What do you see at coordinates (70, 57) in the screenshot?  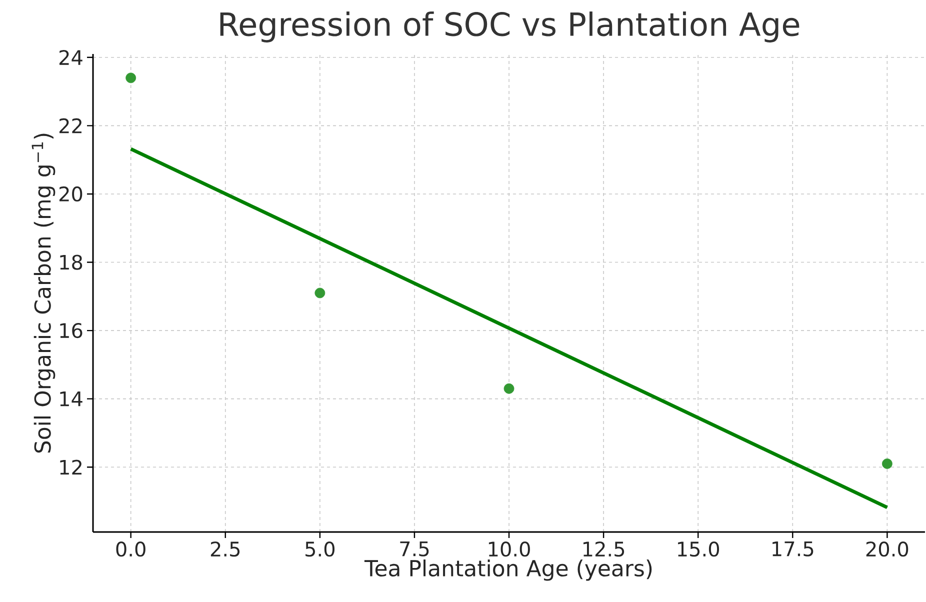 I see `y-tick-label: 24` at bounding box center [70, 57].